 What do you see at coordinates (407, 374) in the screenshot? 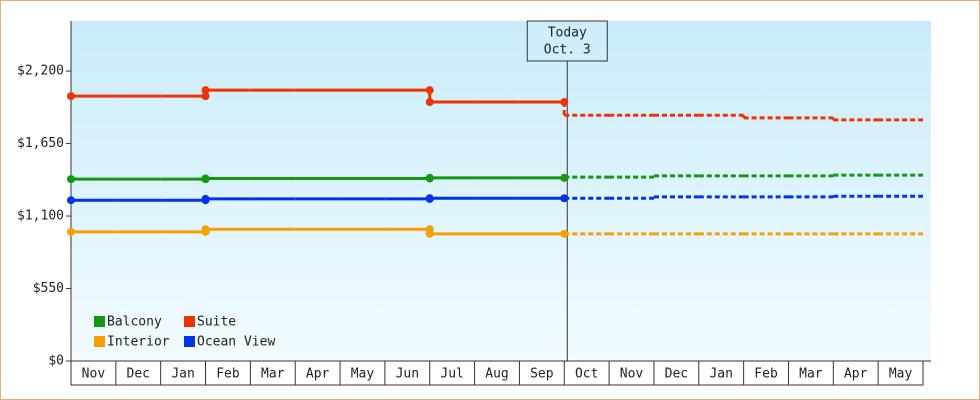
I see `x-tick-label: Jun` at bounding box center [407, 374].